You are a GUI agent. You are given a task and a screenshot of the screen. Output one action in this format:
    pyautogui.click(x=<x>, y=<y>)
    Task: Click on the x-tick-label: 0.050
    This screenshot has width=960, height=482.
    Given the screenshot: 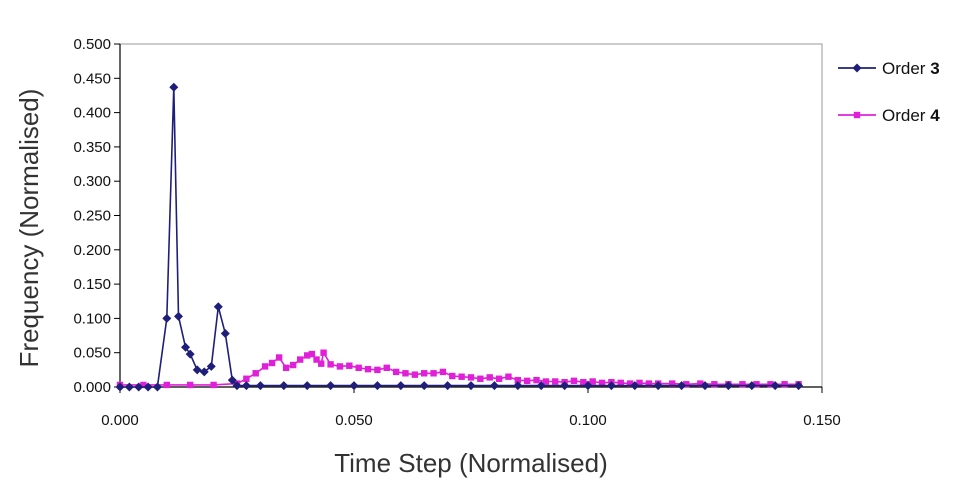 What is the action you would take?
    pyautogui.click(x=354, y=420)
    